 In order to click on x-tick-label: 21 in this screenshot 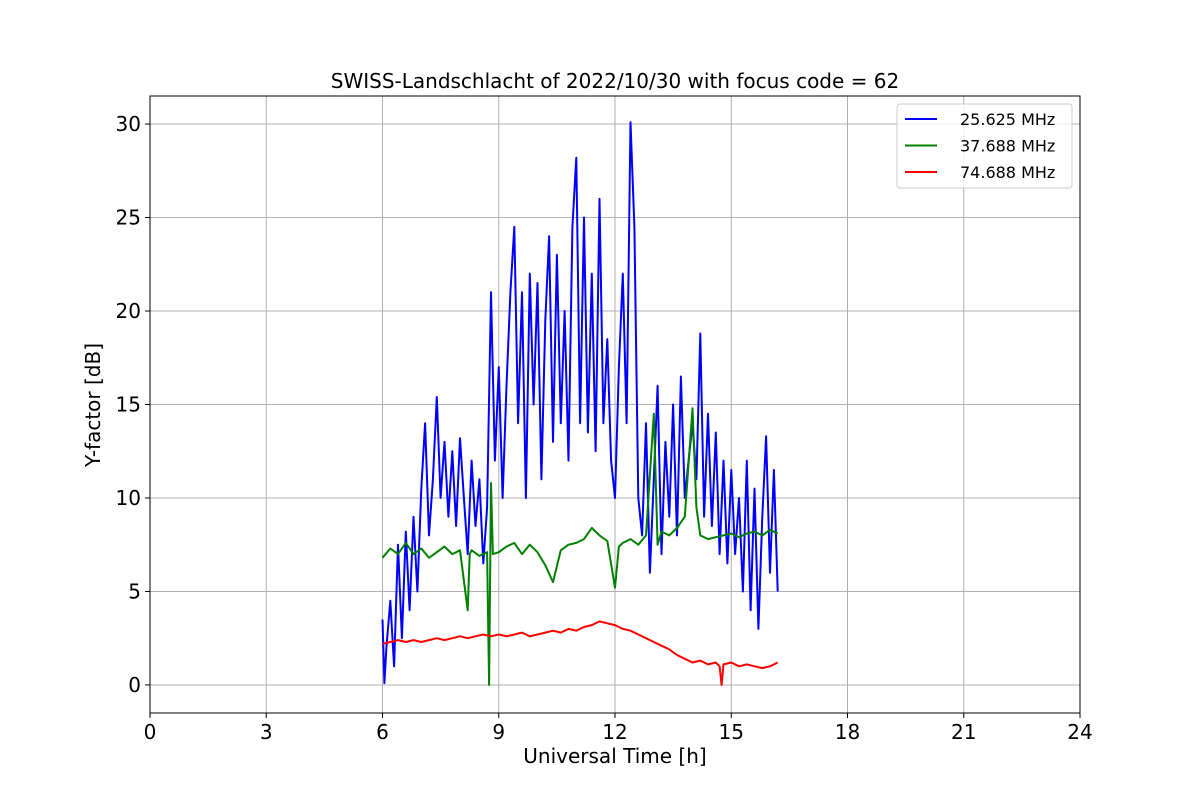, I will do `click(963, 732)`.